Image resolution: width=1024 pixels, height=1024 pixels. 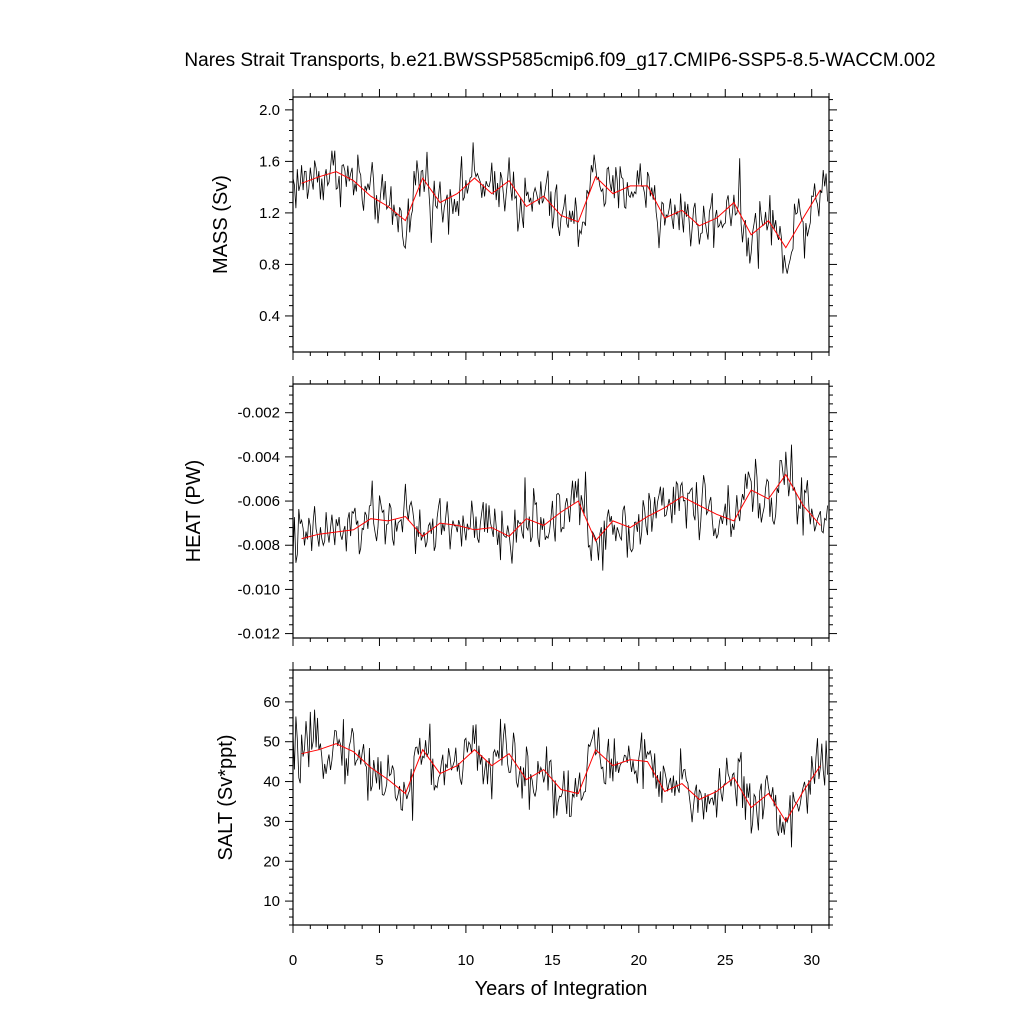 I want to click on heat-monthly-line, so click(x=560, y=507).